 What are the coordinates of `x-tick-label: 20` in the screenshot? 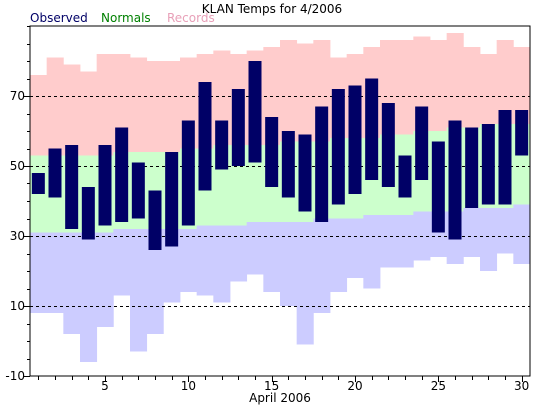 It's located at (354, 386).